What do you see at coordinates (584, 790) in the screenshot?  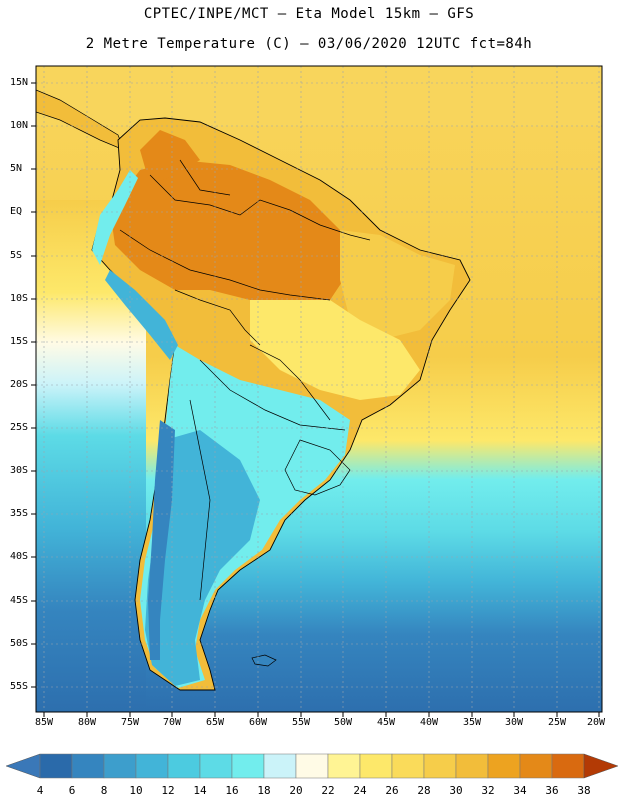 I see `colorbar-label: 38` at bounding box center [584, 790].